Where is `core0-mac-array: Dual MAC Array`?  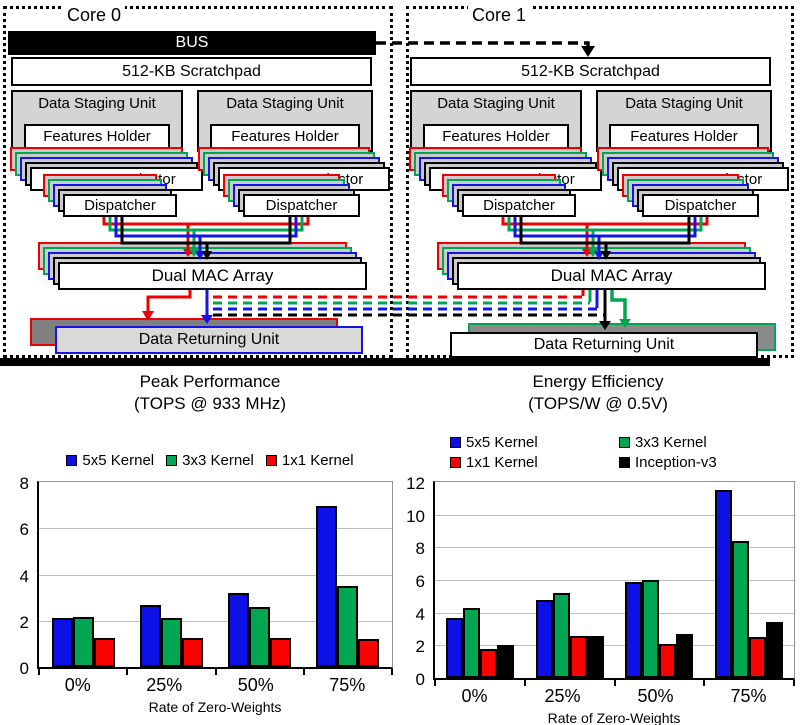 core0-mac-array: Dual MAC Array is located at coordinates (212, 276).